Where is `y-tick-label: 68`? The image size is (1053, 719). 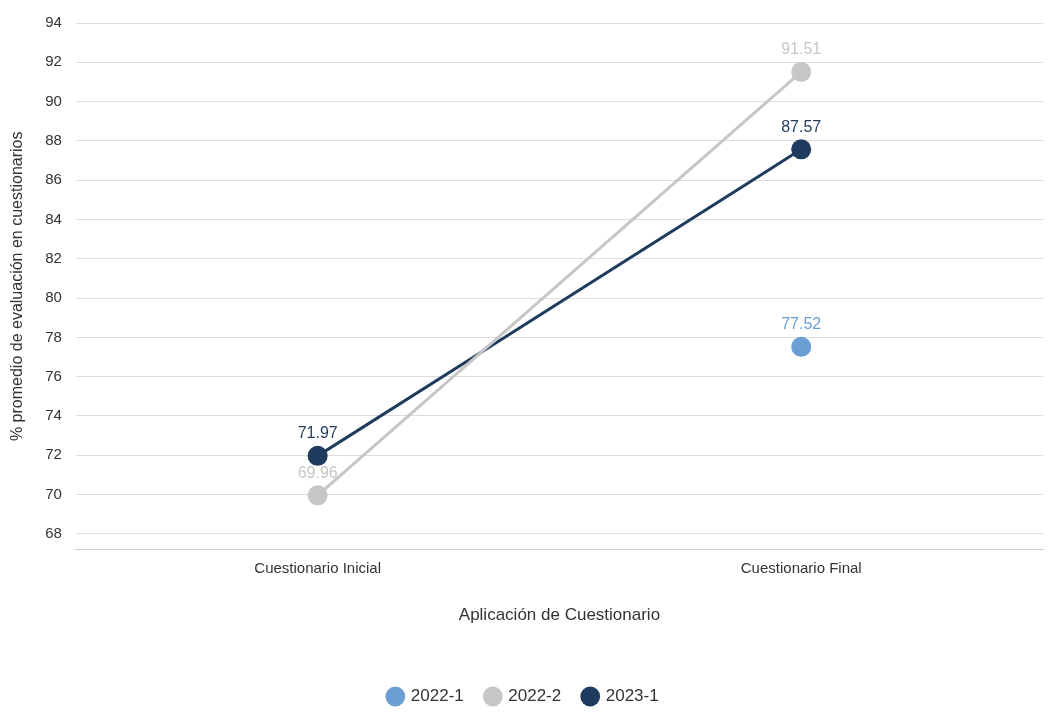
y-tick-label: 68 is located at coordinates (53, 533).